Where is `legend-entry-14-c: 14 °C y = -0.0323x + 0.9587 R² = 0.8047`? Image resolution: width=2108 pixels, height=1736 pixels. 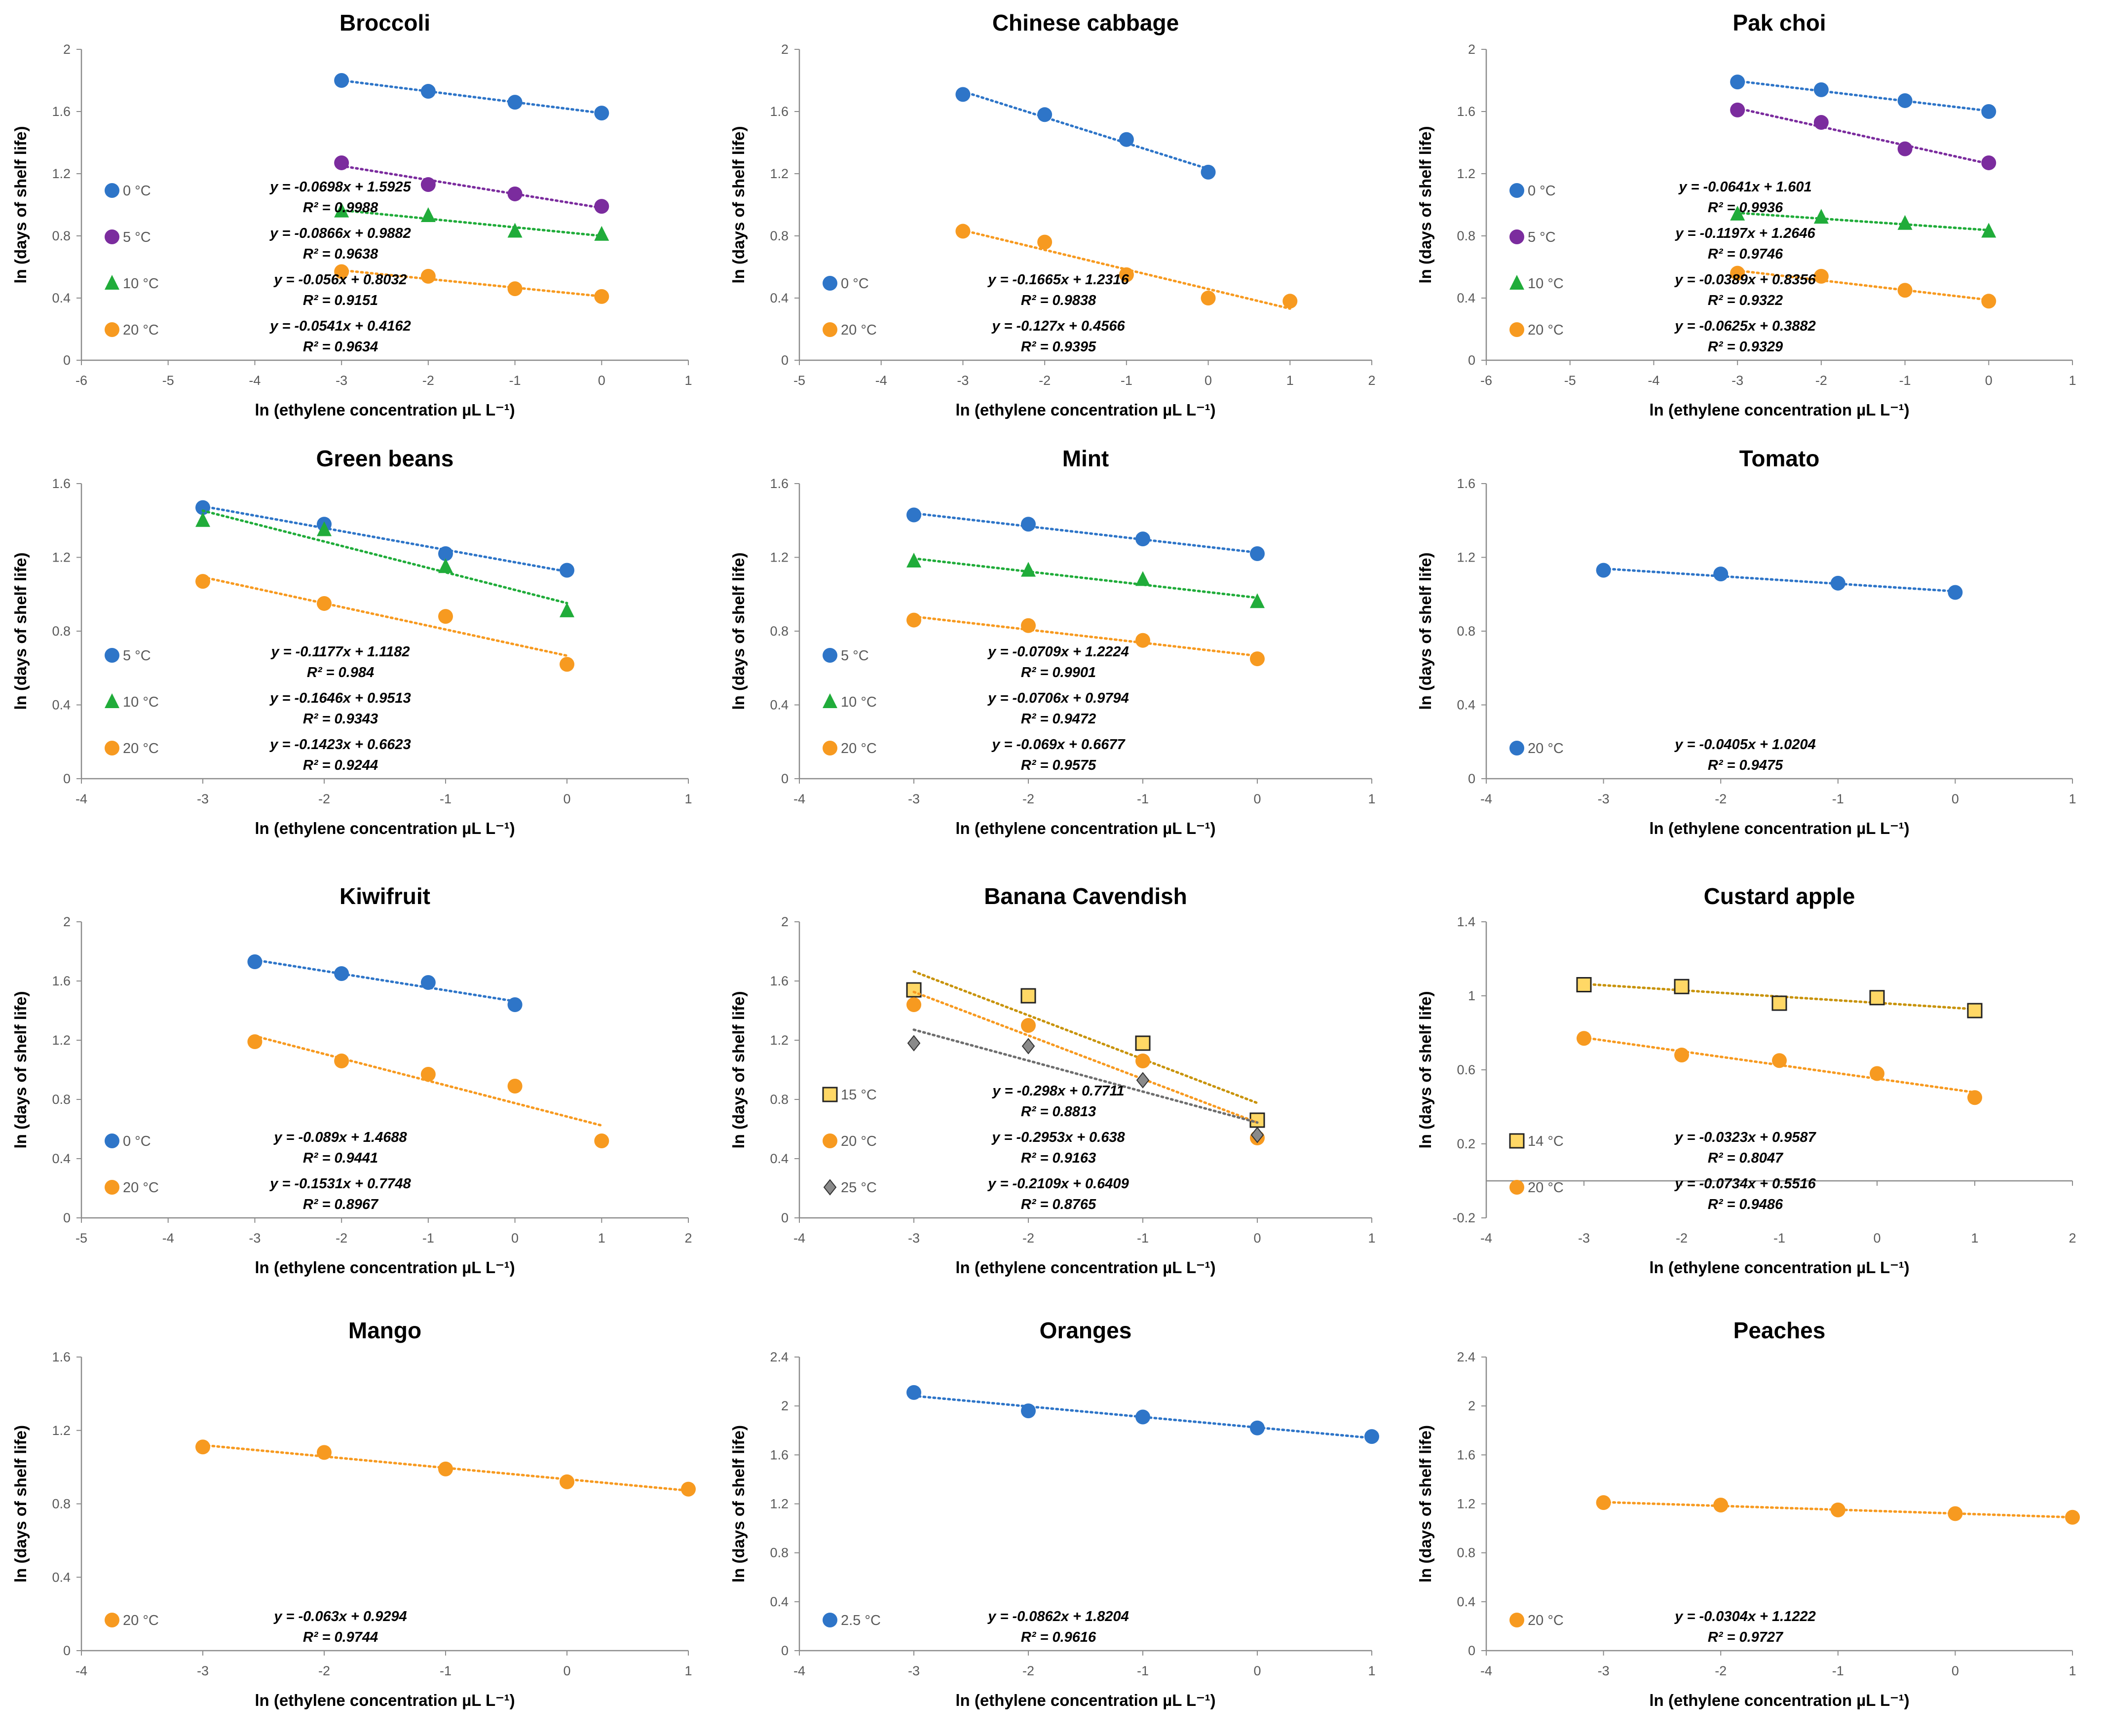
legend-entry-14-c: 14 °C y = -0.0323x + 0.9587 R² = 0.8047 is located at coordinates (1663, 1148).